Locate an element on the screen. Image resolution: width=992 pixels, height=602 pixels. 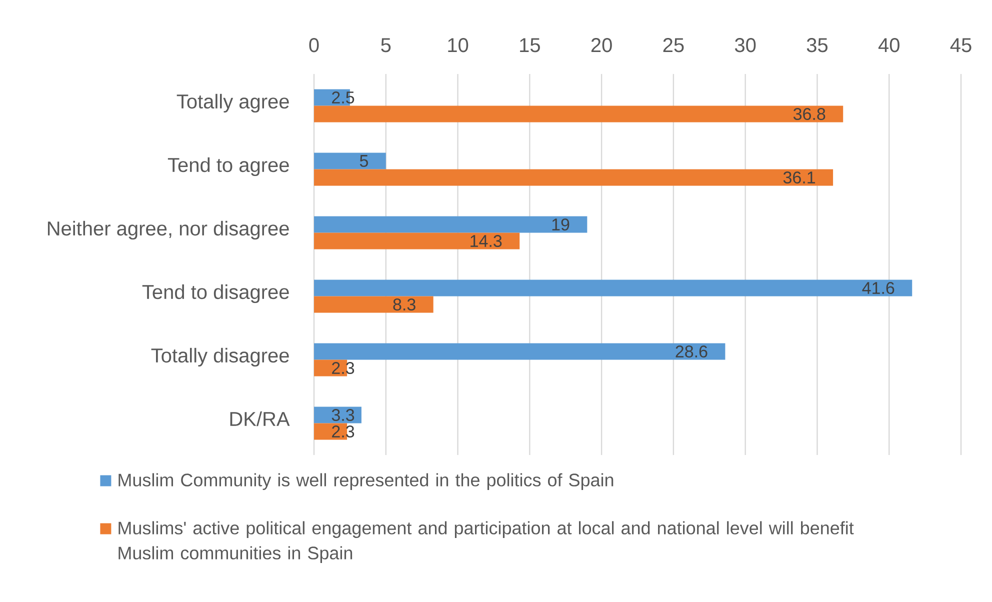
data-label: 19 is located at coordinates (561, 224).